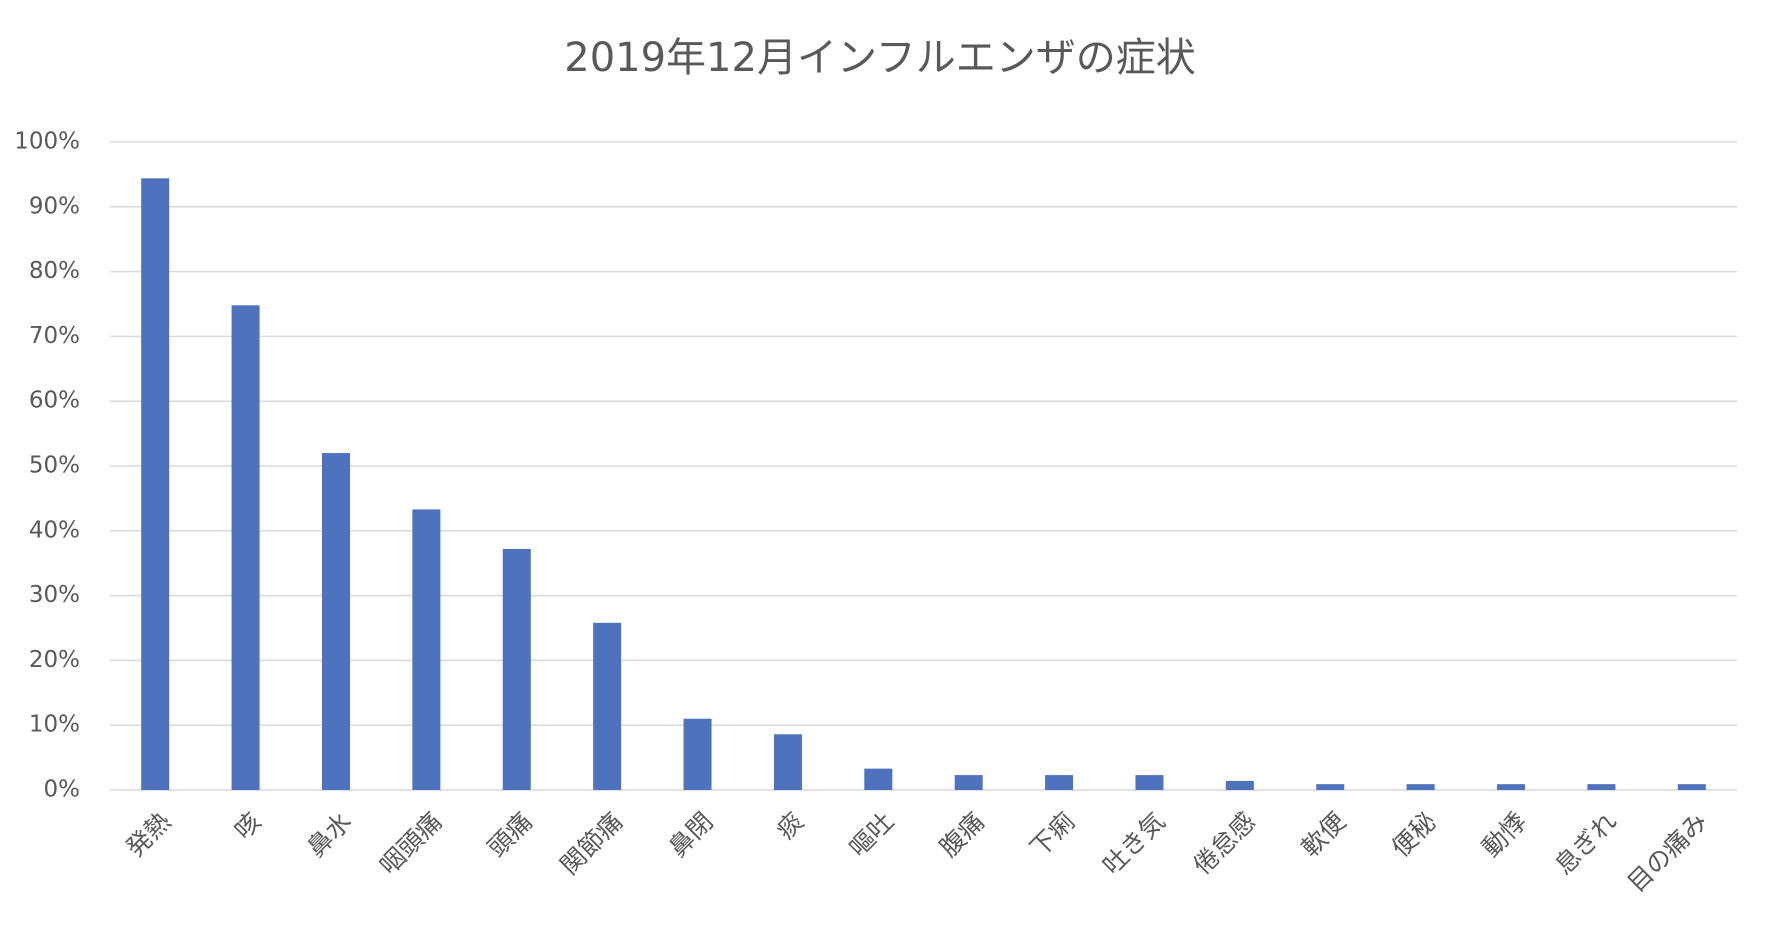 Image resolution: width=1778 pixels, height=942 pixels. Describe the element at coordinates (54, 595) in the screenshot. I see `y-tick-label: 30%` at that location.